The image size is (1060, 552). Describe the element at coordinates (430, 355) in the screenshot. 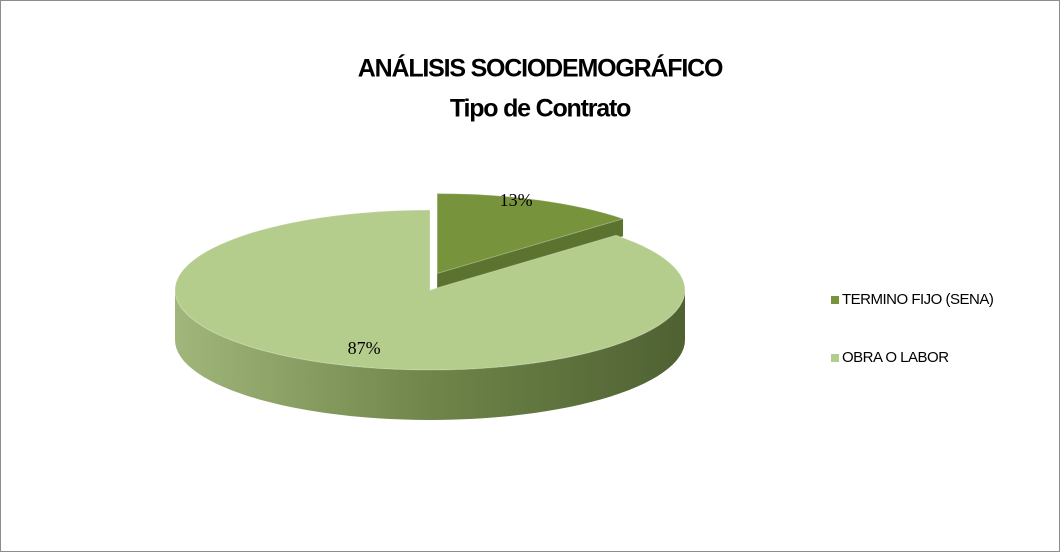

I see `slice-side` at that location.